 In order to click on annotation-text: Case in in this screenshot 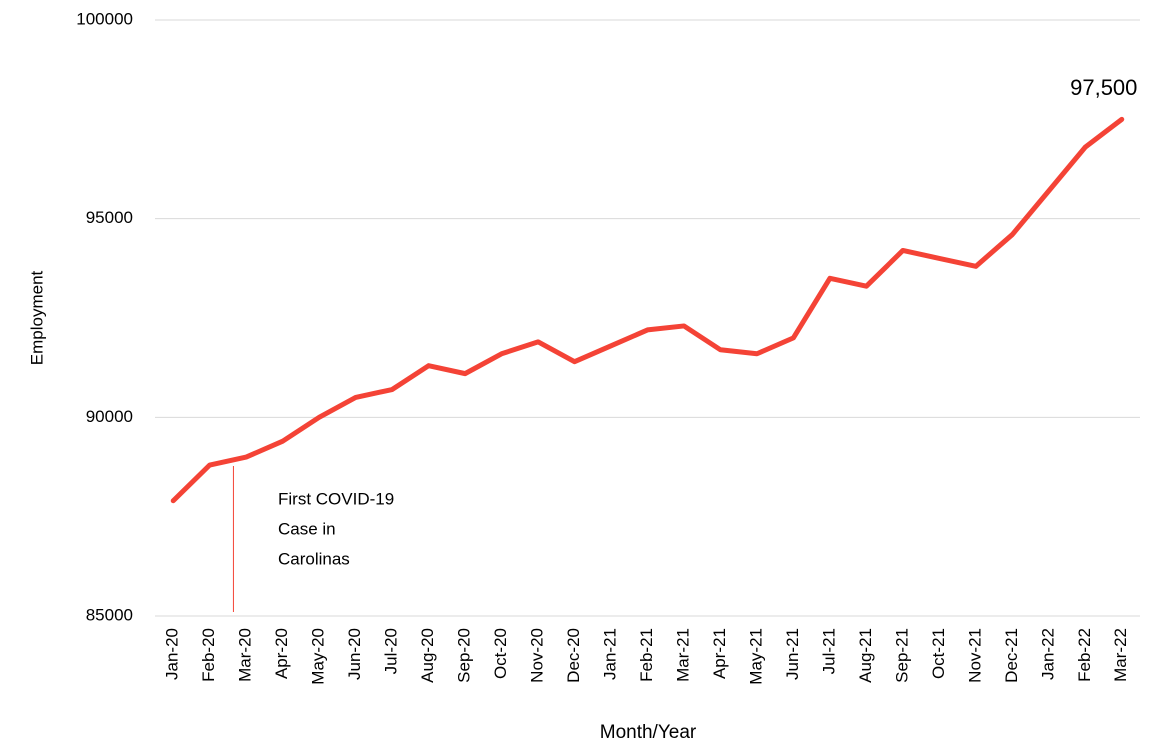, I will do `click(307, 528)`.